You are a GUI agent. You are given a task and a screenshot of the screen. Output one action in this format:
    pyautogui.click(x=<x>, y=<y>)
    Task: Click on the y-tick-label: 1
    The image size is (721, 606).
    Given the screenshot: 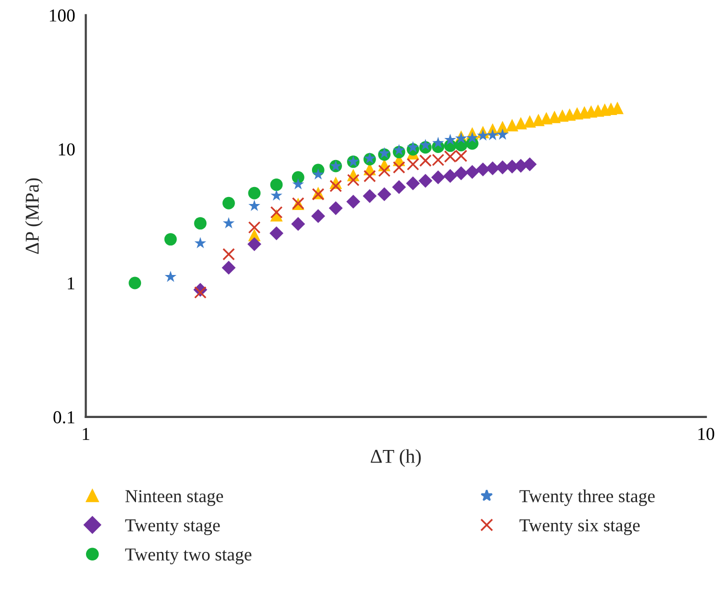 What is the action you would take?
    pyautogui.click(x=71, y=283)
    